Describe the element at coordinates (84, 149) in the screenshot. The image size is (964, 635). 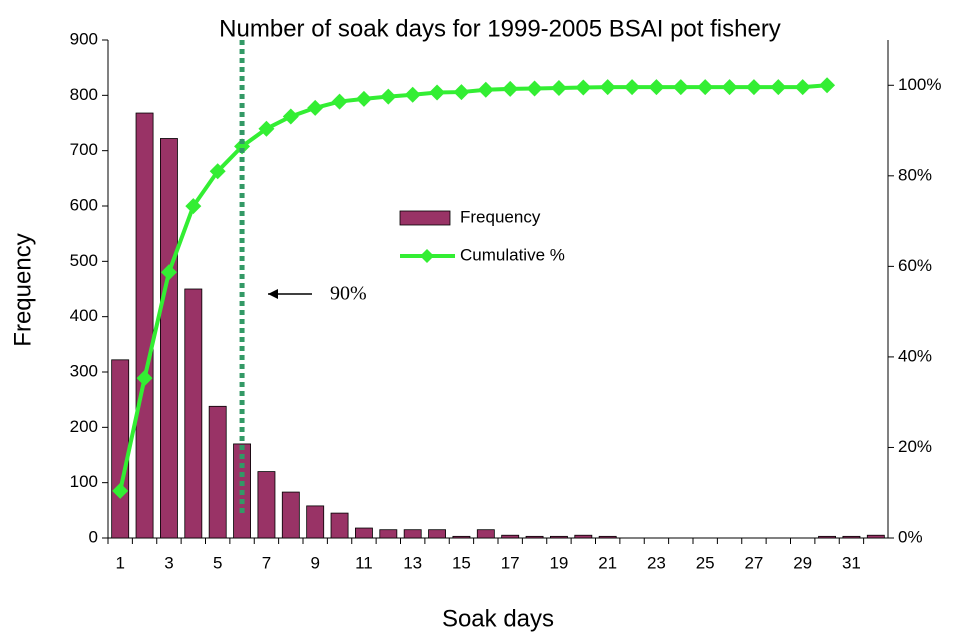
I see `y-tick-label: 700` at that location.